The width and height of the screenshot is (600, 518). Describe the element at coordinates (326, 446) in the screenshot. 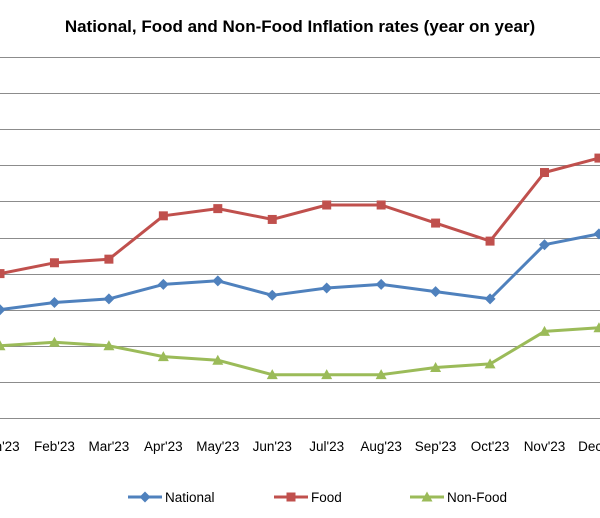

I see `x-tick-label: Jul'23` at that location.